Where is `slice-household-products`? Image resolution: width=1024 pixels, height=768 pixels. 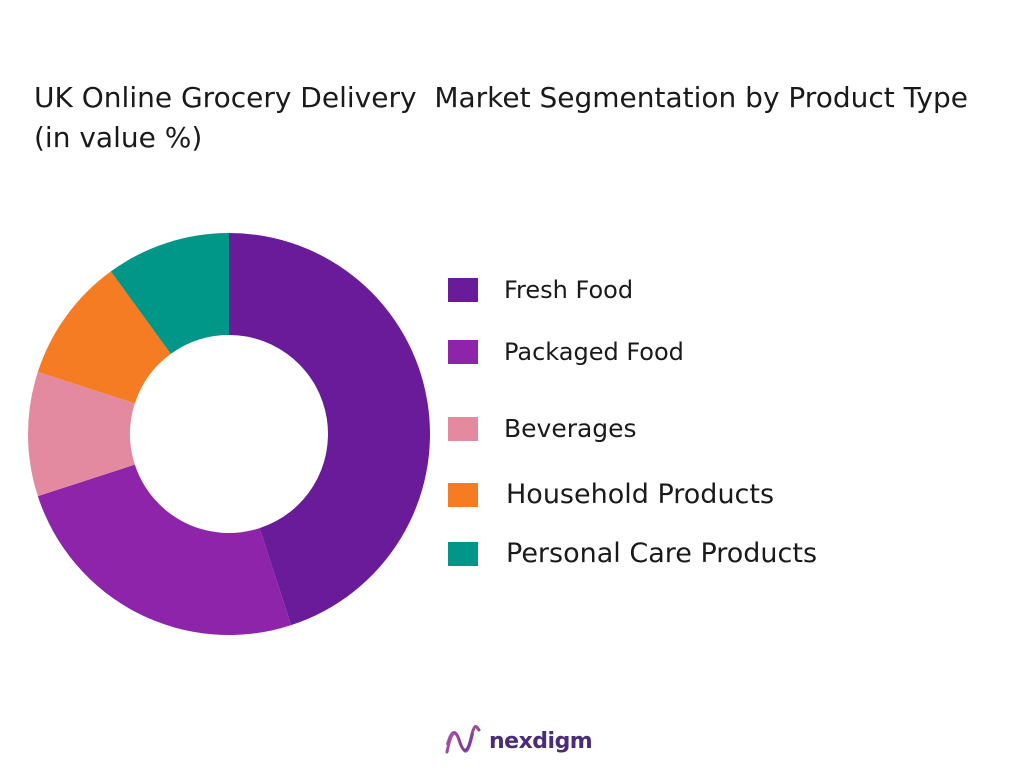
slice-household-products is located at coordinates (104, 337).